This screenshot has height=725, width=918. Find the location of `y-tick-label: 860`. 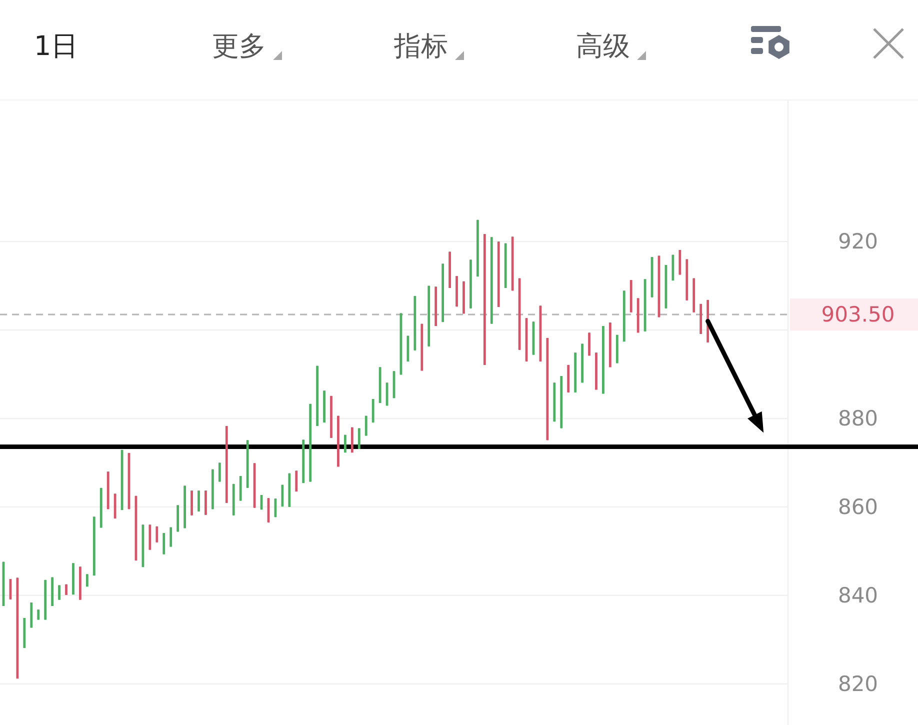

y-tick-label: 860 is located at coordinates (858, 506).